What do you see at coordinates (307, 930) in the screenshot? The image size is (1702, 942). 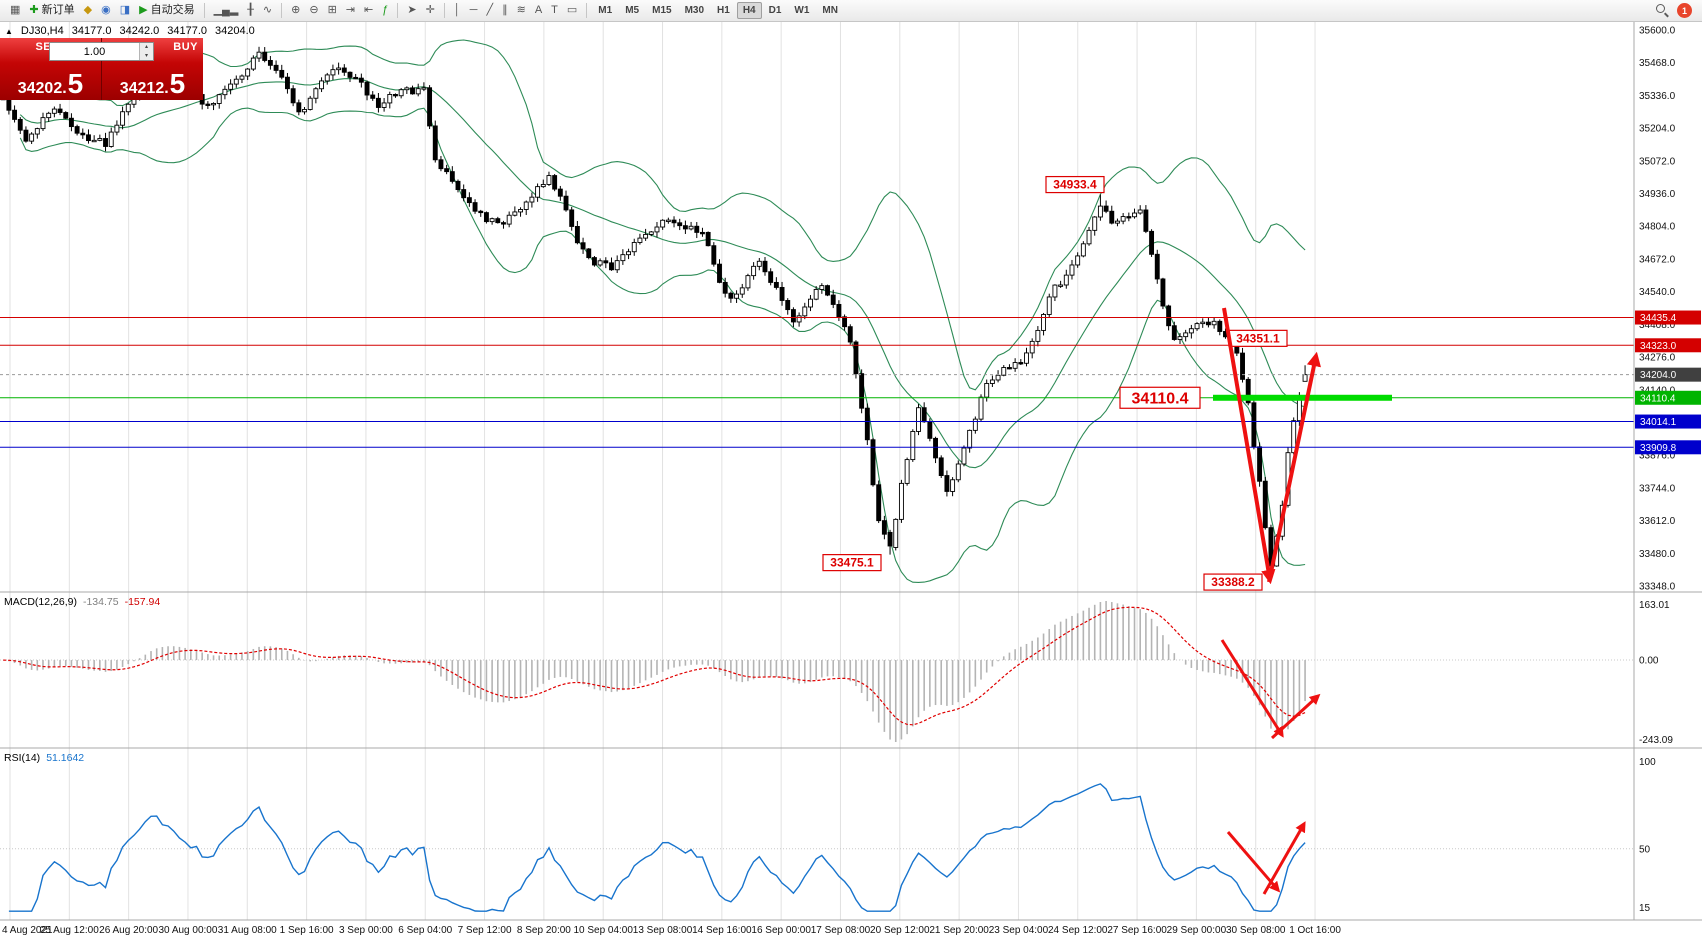 I see `svg-text: 1 Sep 16:00` at bounding box center [307, 930].